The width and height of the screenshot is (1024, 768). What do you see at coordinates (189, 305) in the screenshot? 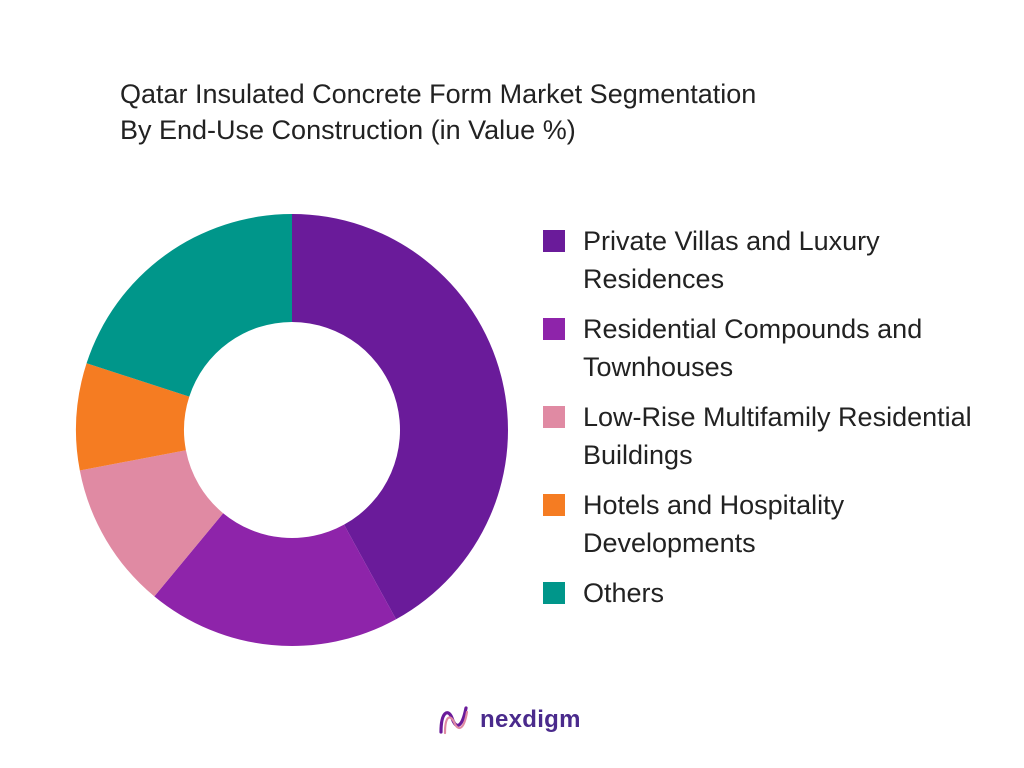
I see `donut-slice-others` at bounding box center [189, 305].